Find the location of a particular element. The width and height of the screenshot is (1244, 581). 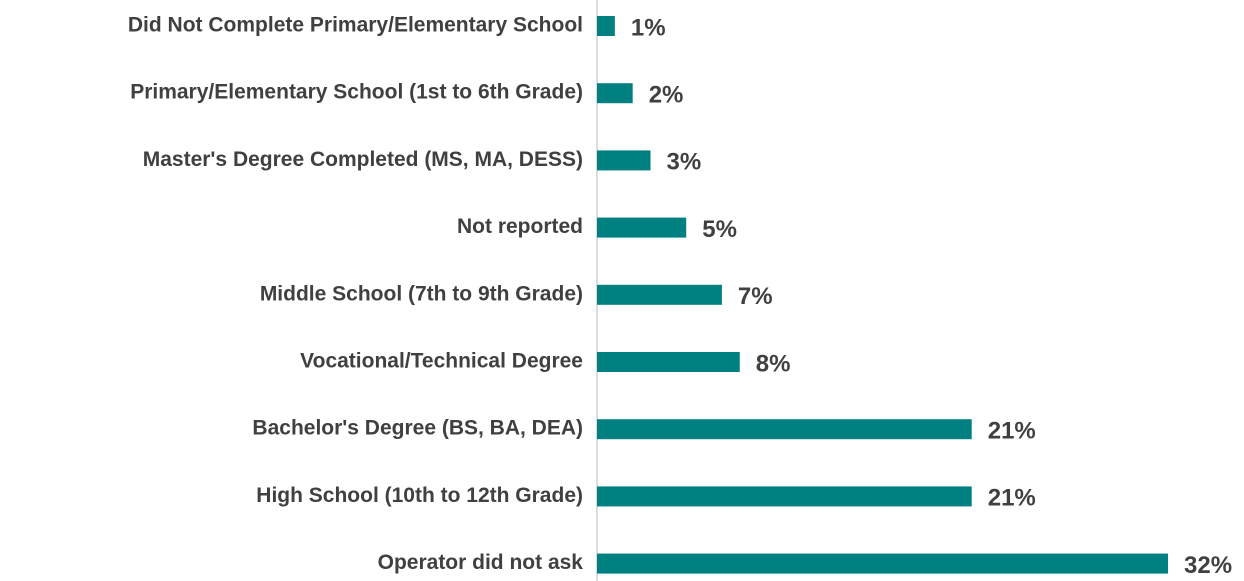

value-label: 5% is located at coordinates (719, 229).